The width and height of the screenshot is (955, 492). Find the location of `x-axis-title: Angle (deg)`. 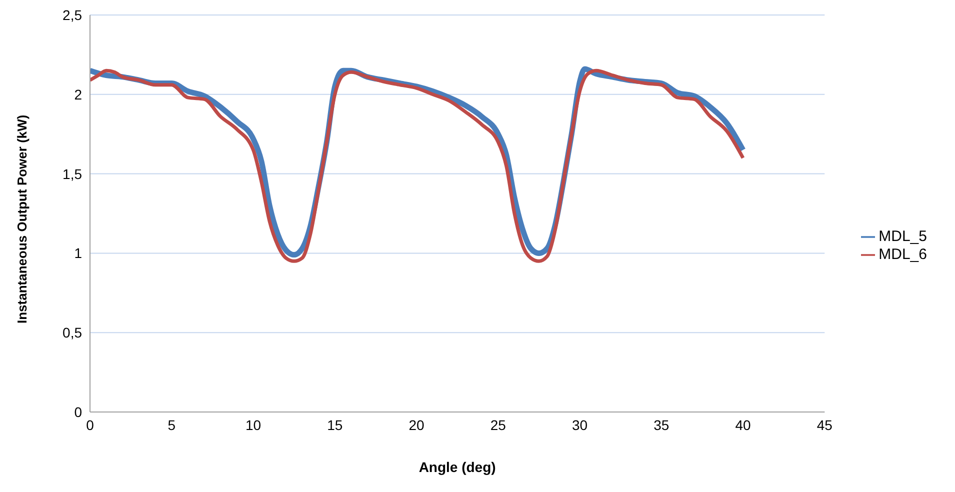

x-axis-title: Angle (deg) is located at coordinates (457, 467).